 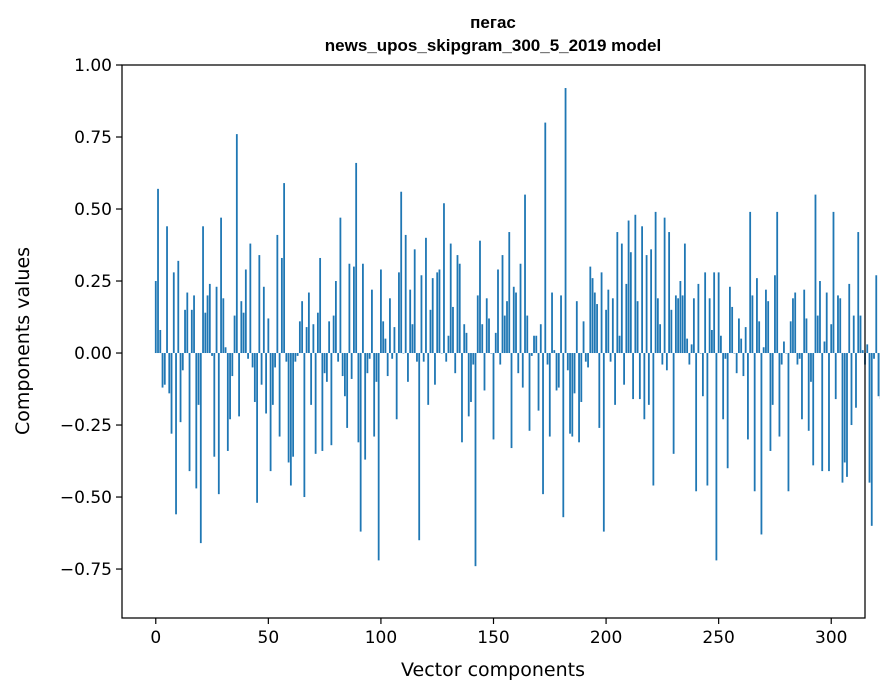 What do you see at coordinates (91, 318) in the screenshot?
I see `y-axis-ticks: −0.75 −0.50 −0.25 0.00 0.25 0.50 0.75 1.00` at bounding box center [91, 318].